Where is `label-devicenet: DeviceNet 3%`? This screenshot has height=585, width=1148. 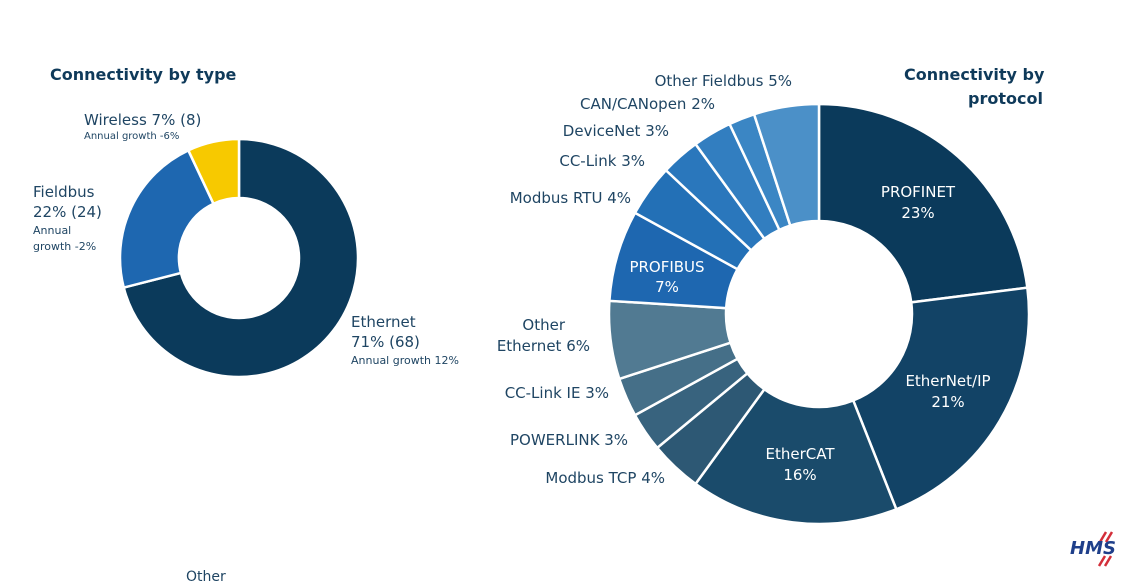 label-devicenet: DeviceNet 3% is located at coordinates (616, 131).